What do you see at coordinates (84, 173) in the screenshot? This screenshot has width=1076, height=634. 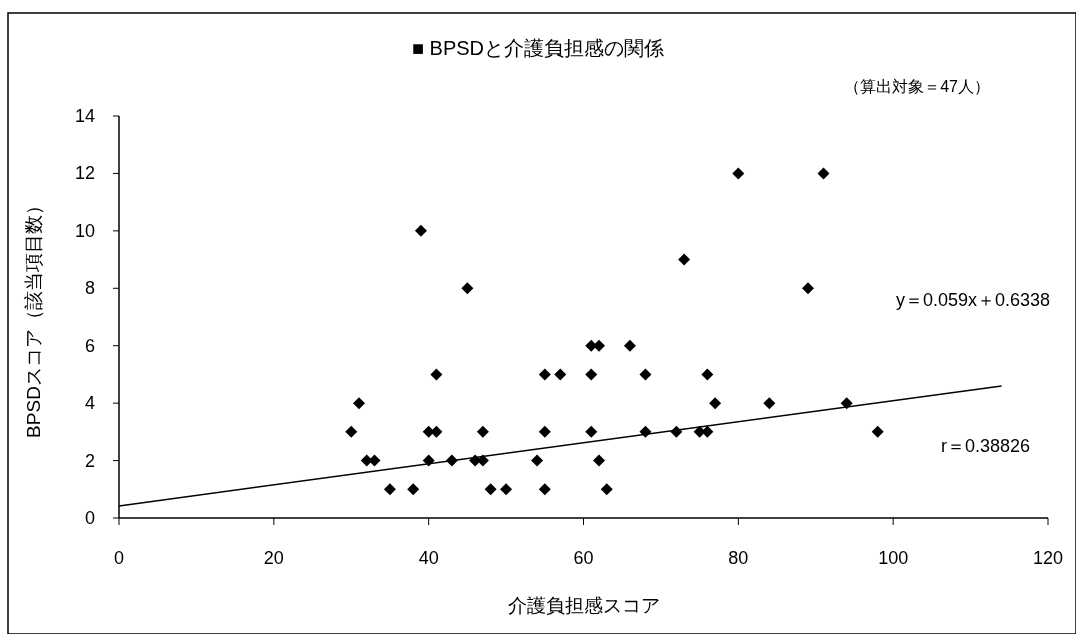 I see `ytick: 12` at bounding box center [84, 173].